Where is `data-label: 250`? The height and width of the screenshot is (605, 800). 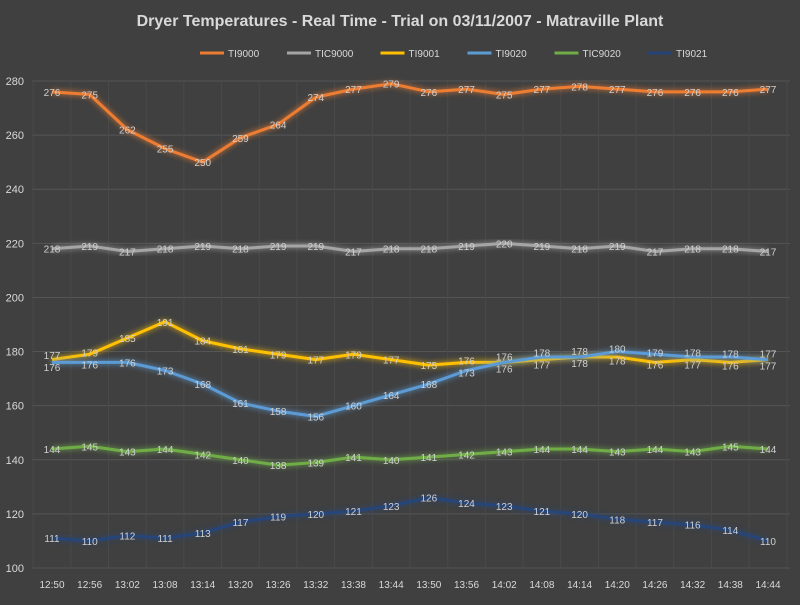
data-label: 250 is located at coordinates (202, 163).